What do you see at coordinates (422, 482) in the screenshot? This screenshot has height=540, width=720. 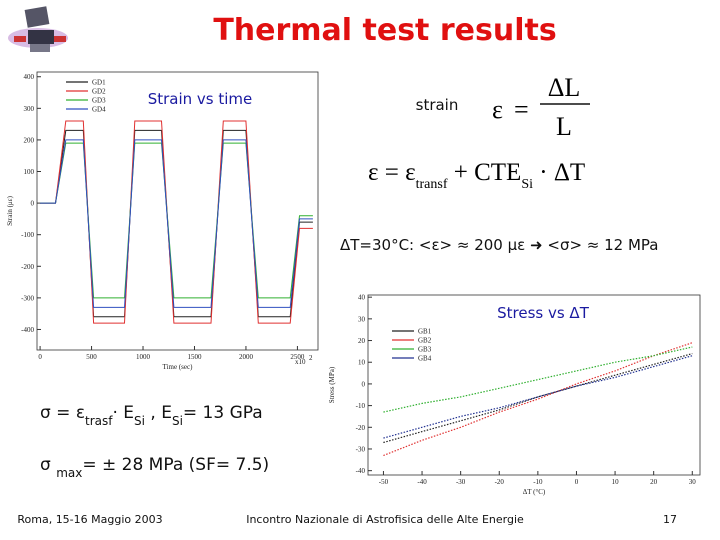 I see `x-tick-label: -40` at bounding box center [422, 482].